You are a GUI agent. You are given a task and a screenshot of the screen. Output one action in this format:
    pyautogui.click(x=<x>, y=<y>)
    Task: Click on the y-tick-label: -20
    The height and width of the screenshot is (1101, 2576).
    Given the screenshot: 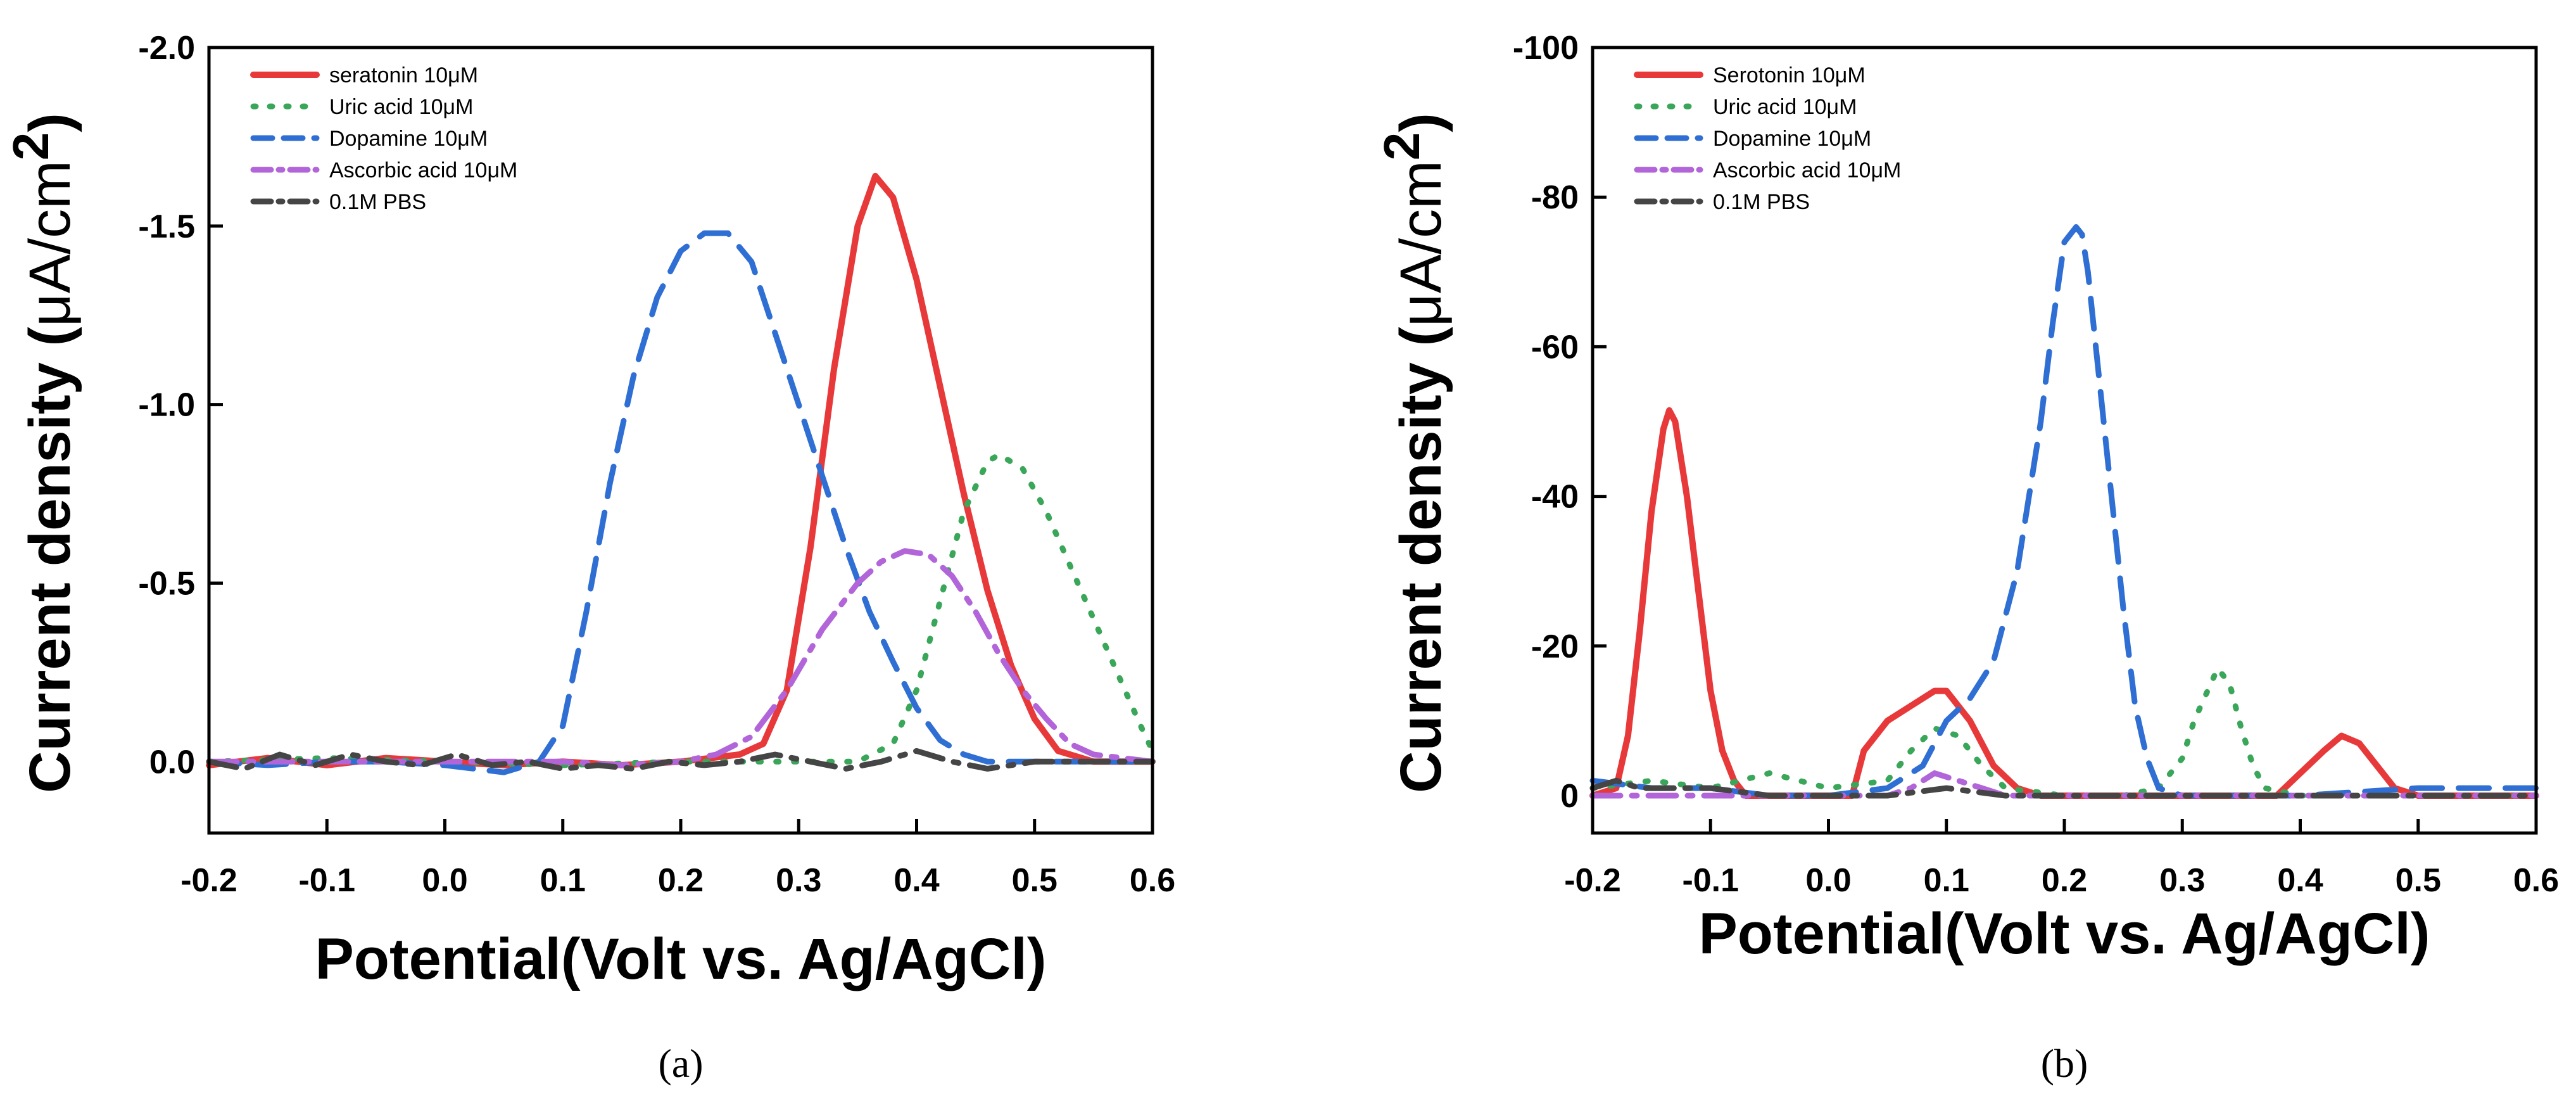 What is the action you would take?
    pyautogui.click(x=1555, y=646)
    